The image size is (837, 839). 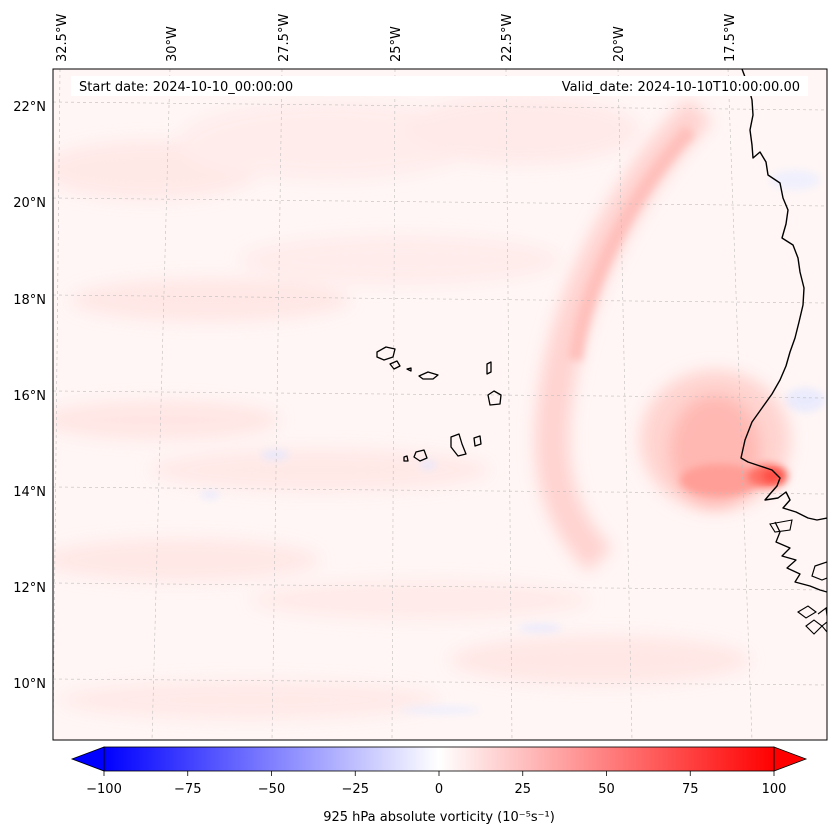 What do you see at coordinates (428, 375) in the screenshot?
I see `island-sao-nicolau` at bounding box center [428, 375].